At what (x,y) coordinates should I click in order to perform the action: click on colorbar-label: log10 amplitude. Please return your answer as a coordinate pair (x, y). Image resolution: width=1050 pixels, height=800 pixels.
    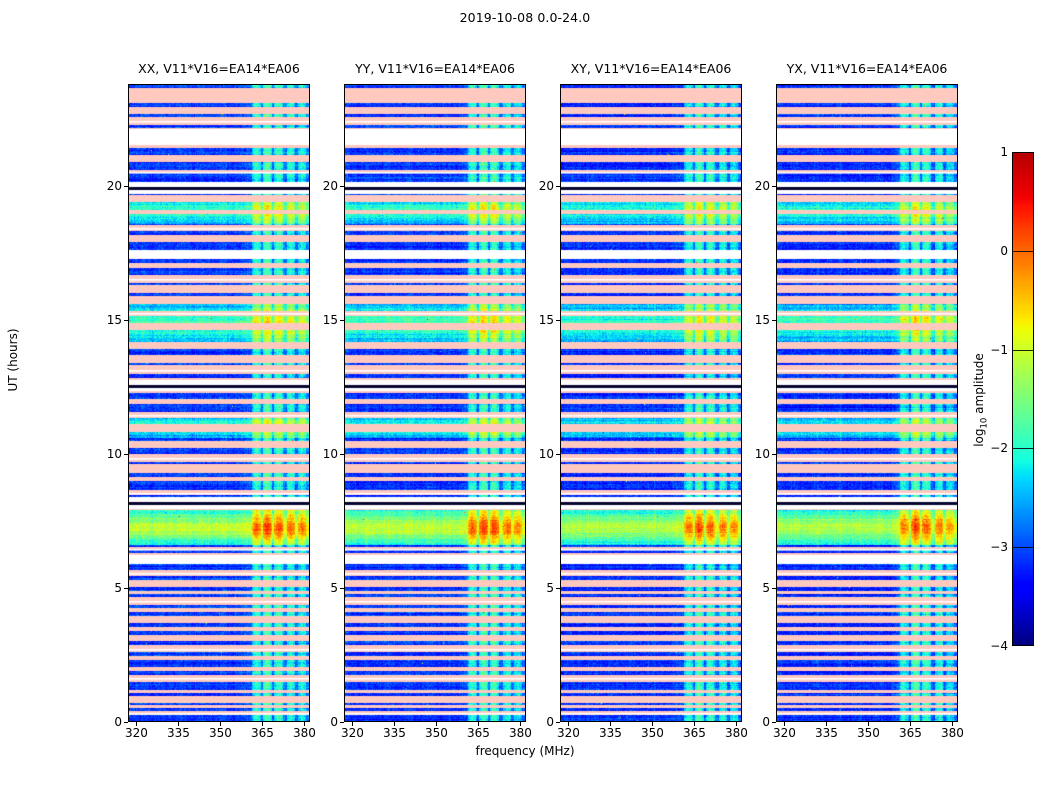
    Looking at the image, I should click on (980, 400).